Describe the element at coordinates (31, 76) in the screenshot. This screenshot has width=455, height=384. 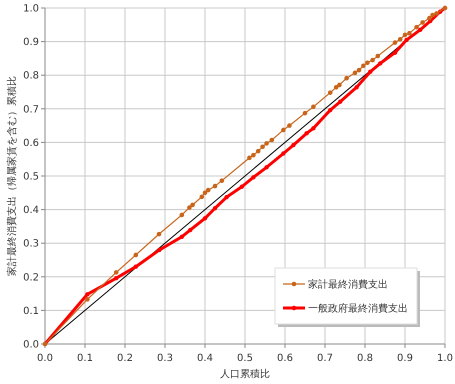
I see `y-tick-label: 0.8` at that location.